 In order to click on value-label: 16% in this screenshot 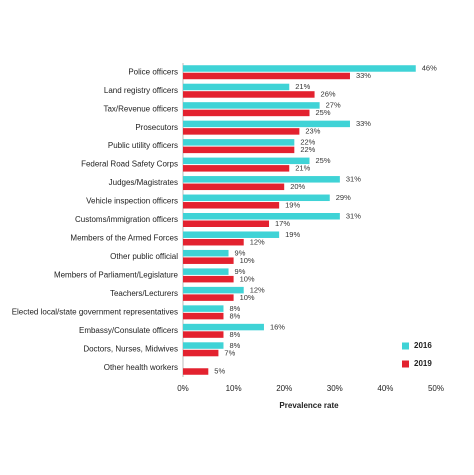, I will do `click(277, 326)`.